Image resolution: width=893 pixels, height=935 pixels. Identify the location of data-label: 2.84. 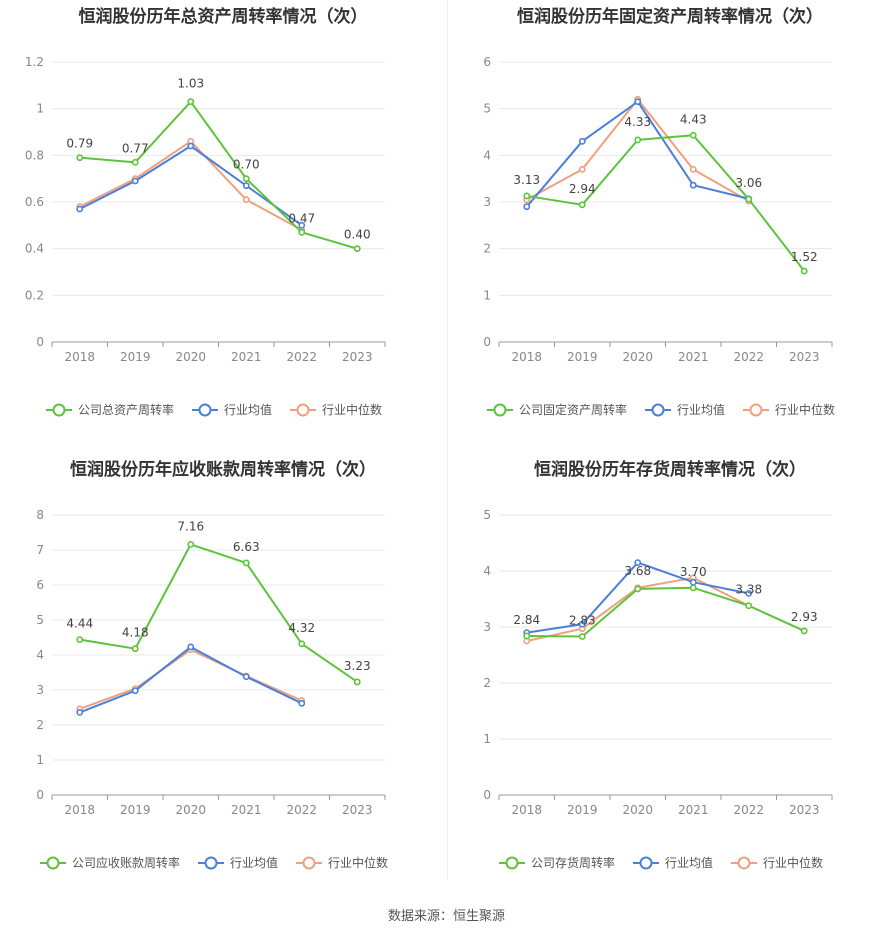
(526, 620).